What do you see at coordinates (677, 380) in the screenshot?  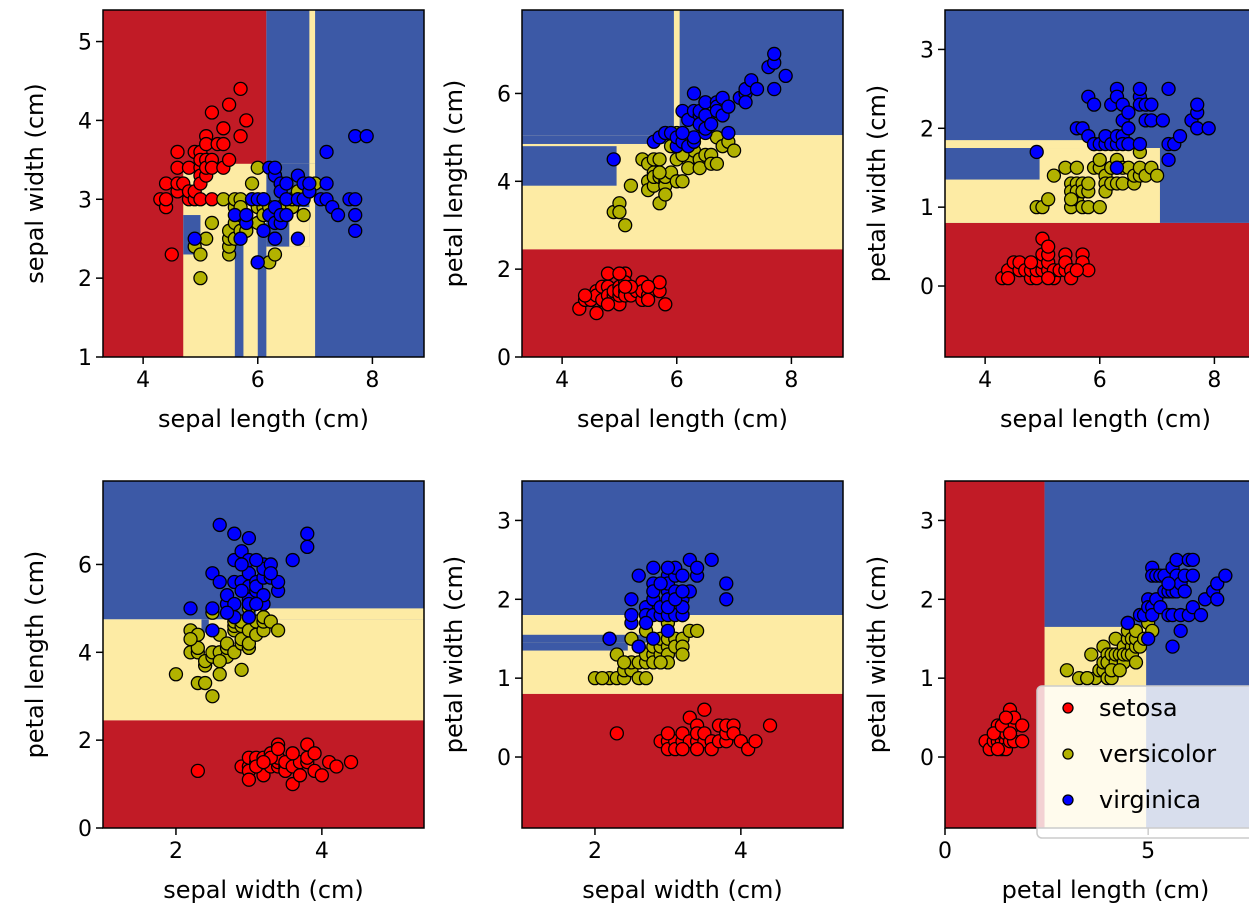 I see `x-tick-label: 6` at bounding box center [677, 380].